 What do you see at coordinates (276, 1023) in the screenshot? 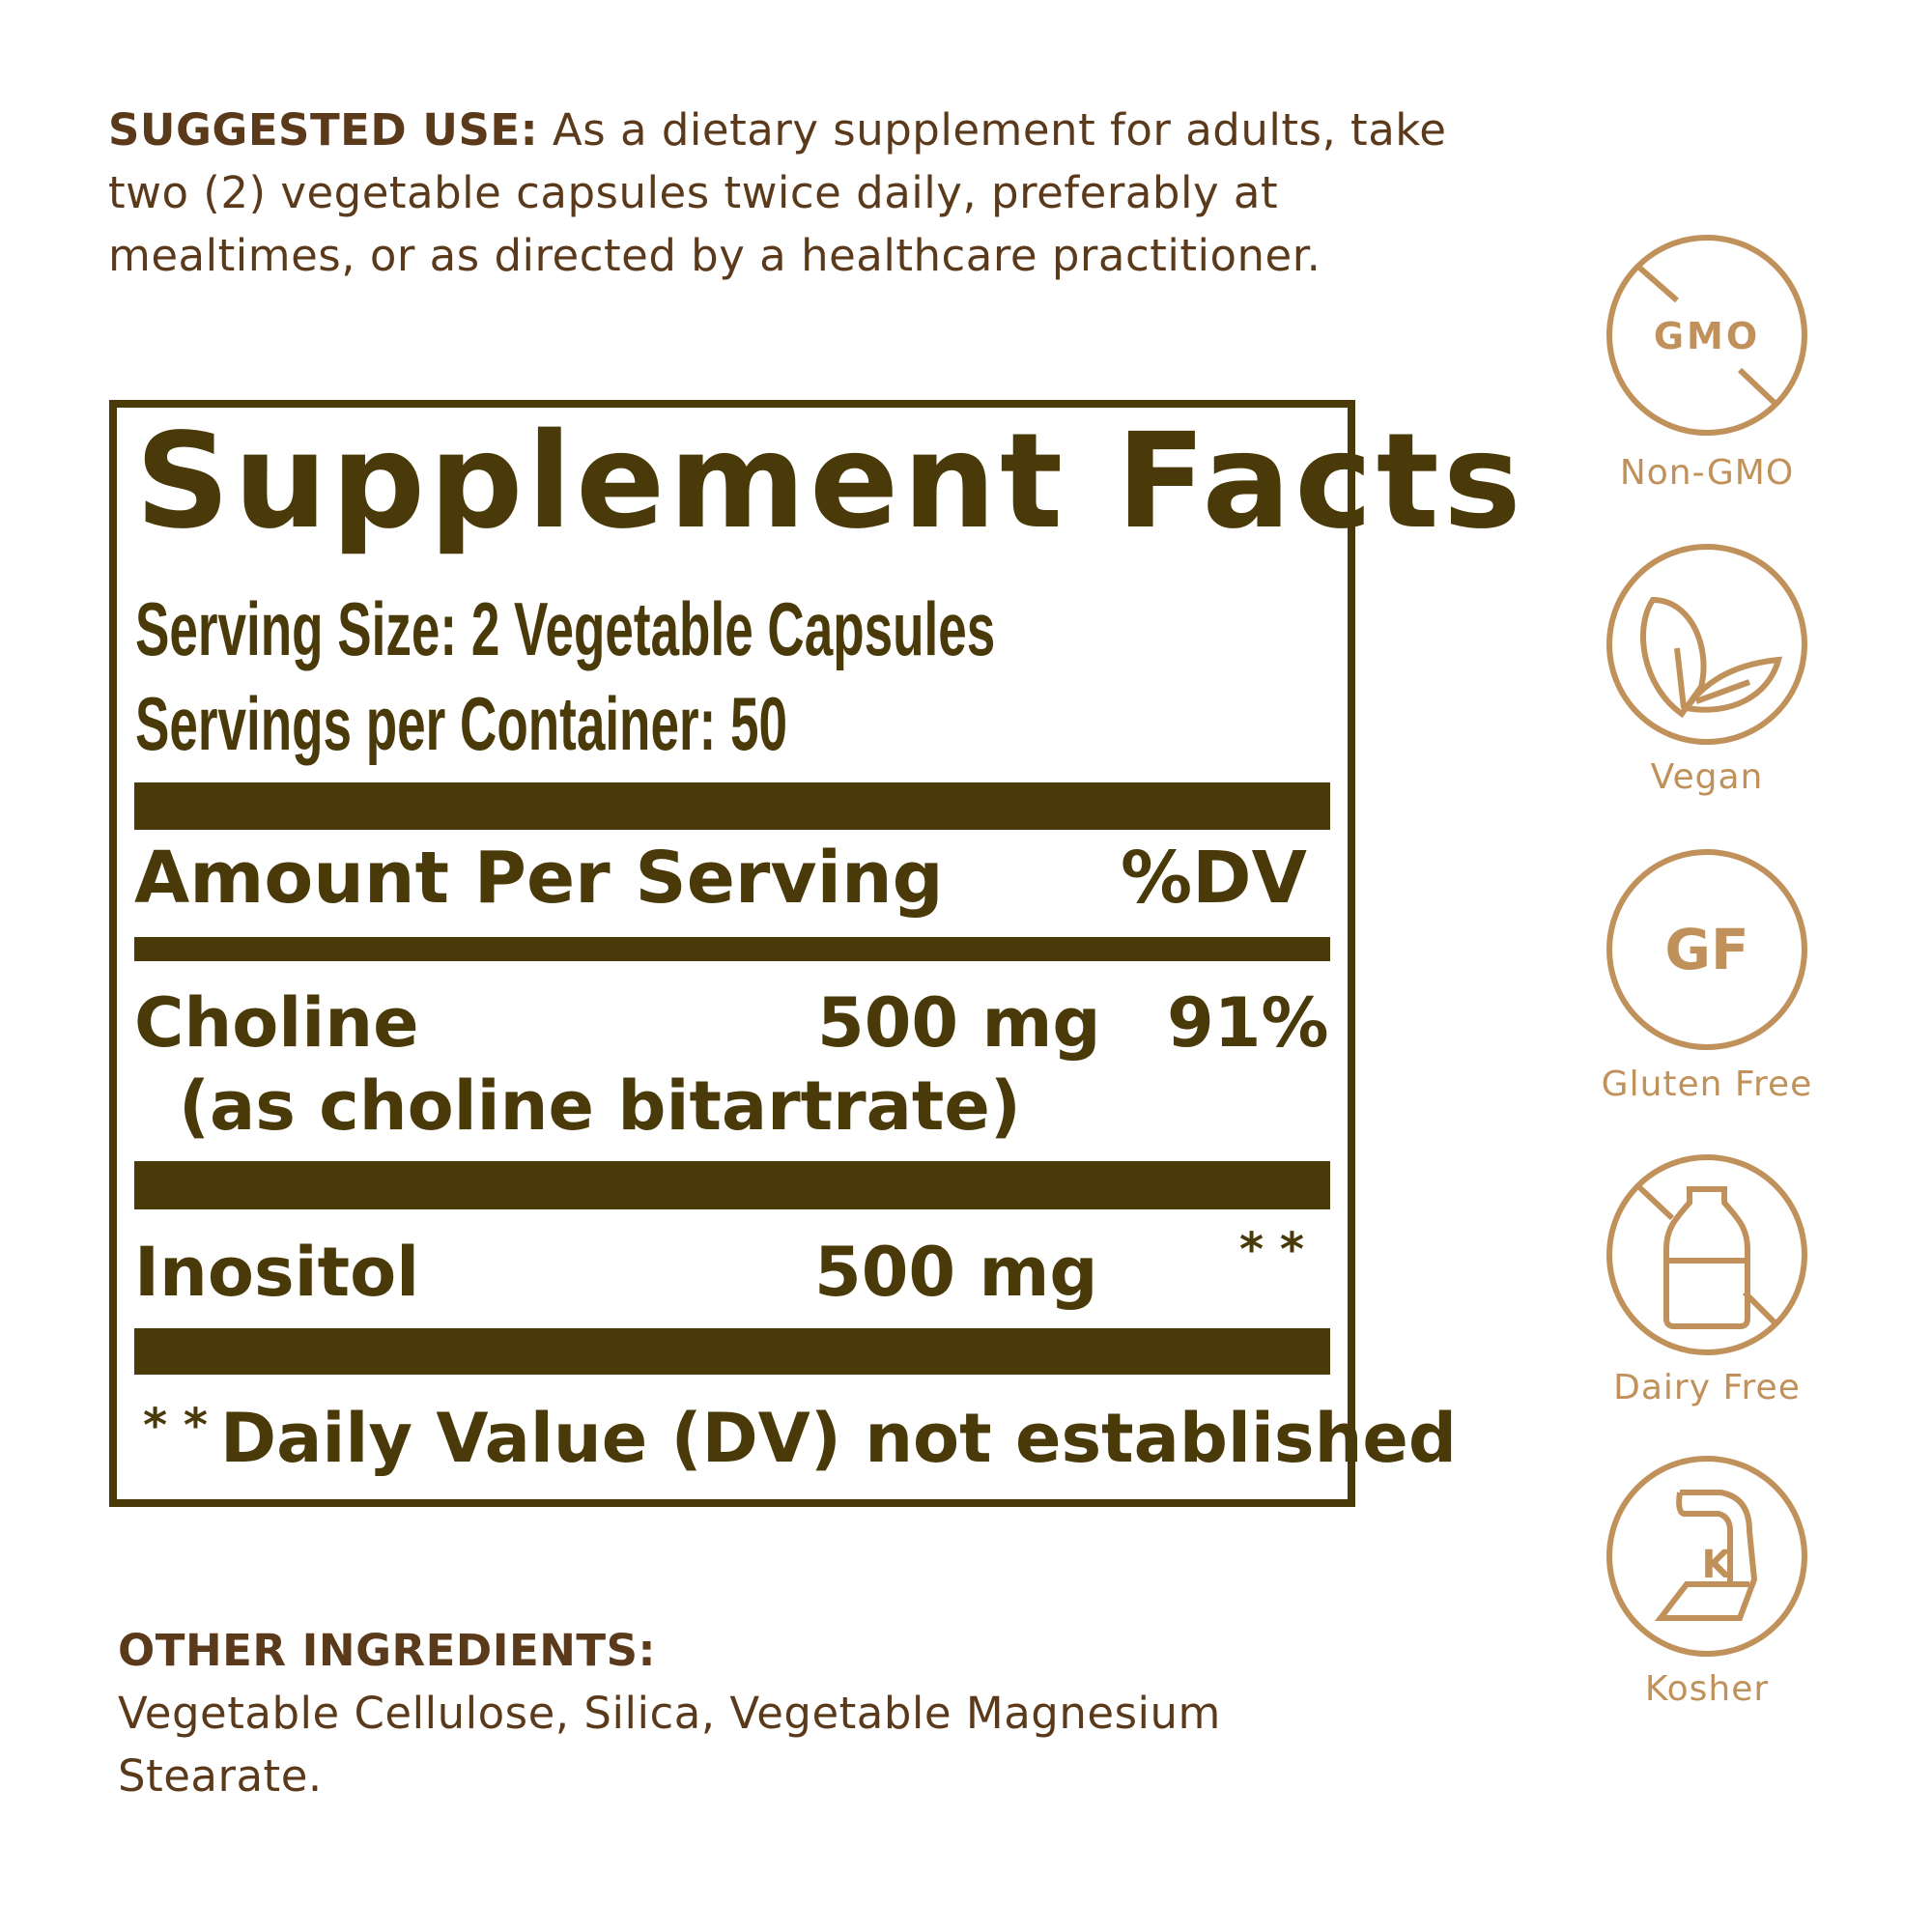
I see `nutrient-name: Choline` at bounding box center [276, 1023].